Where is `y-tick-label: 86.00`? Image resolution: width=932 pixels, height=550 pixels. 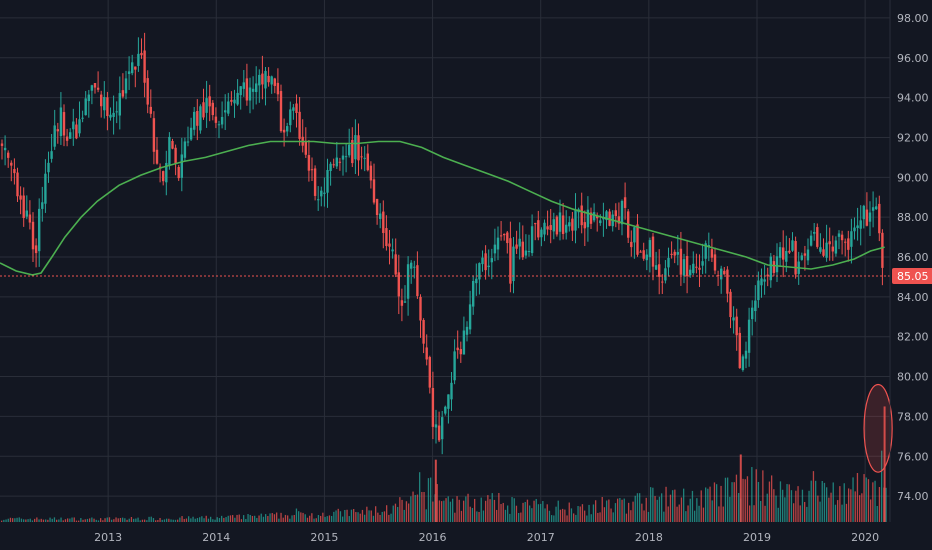 y-tick-label: 86.00 is located at coordinates (913, 257).